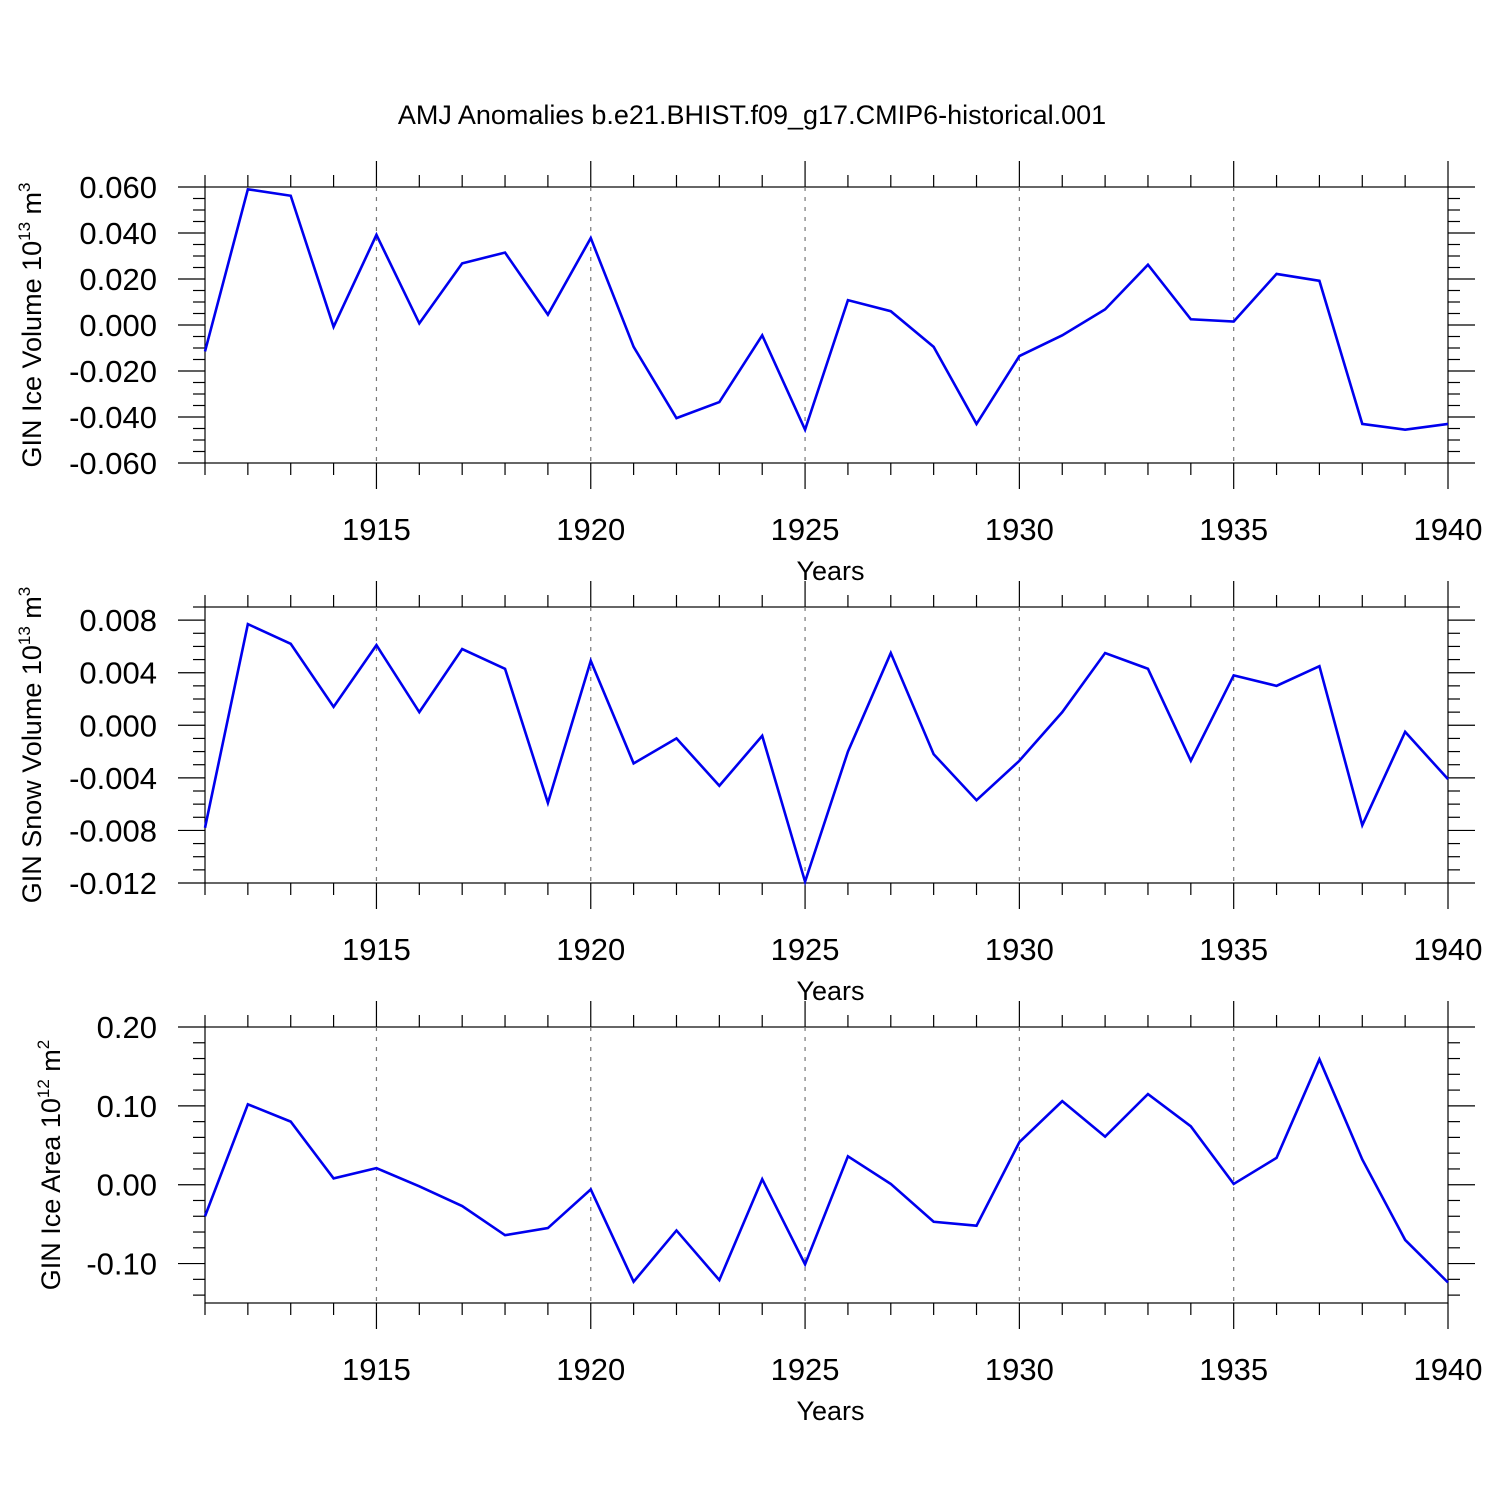  I want to click on y-tick-label: -0.060, so click(113, 463).